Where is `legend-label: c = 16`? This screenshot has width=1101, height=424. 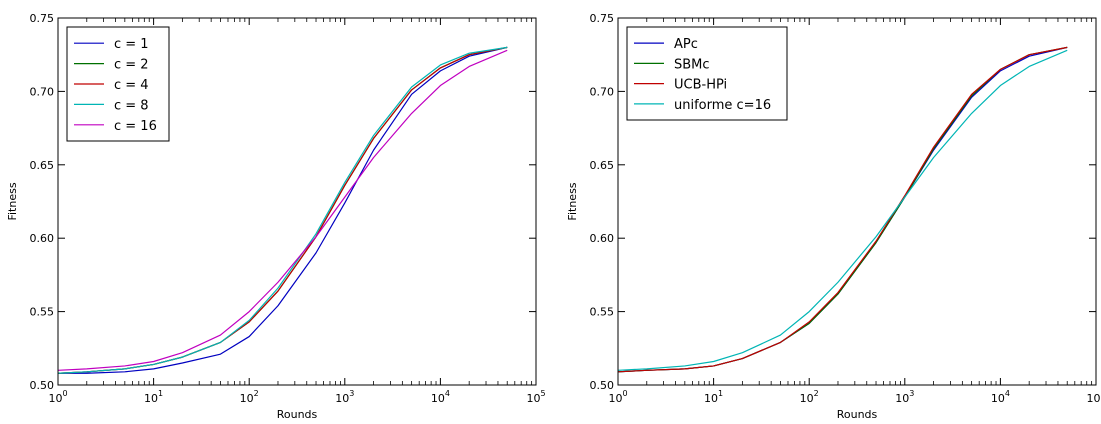
legend-label: c = 16 is located at coordinates (135, 126).